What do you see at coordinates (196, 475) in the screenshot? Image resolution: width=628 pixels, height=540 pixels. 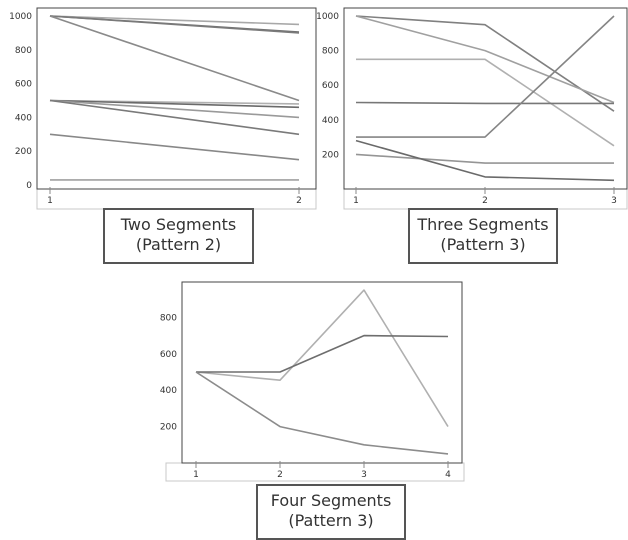 I see `four-segments-x-tick-label: 1` at bounding box center [196, 475].